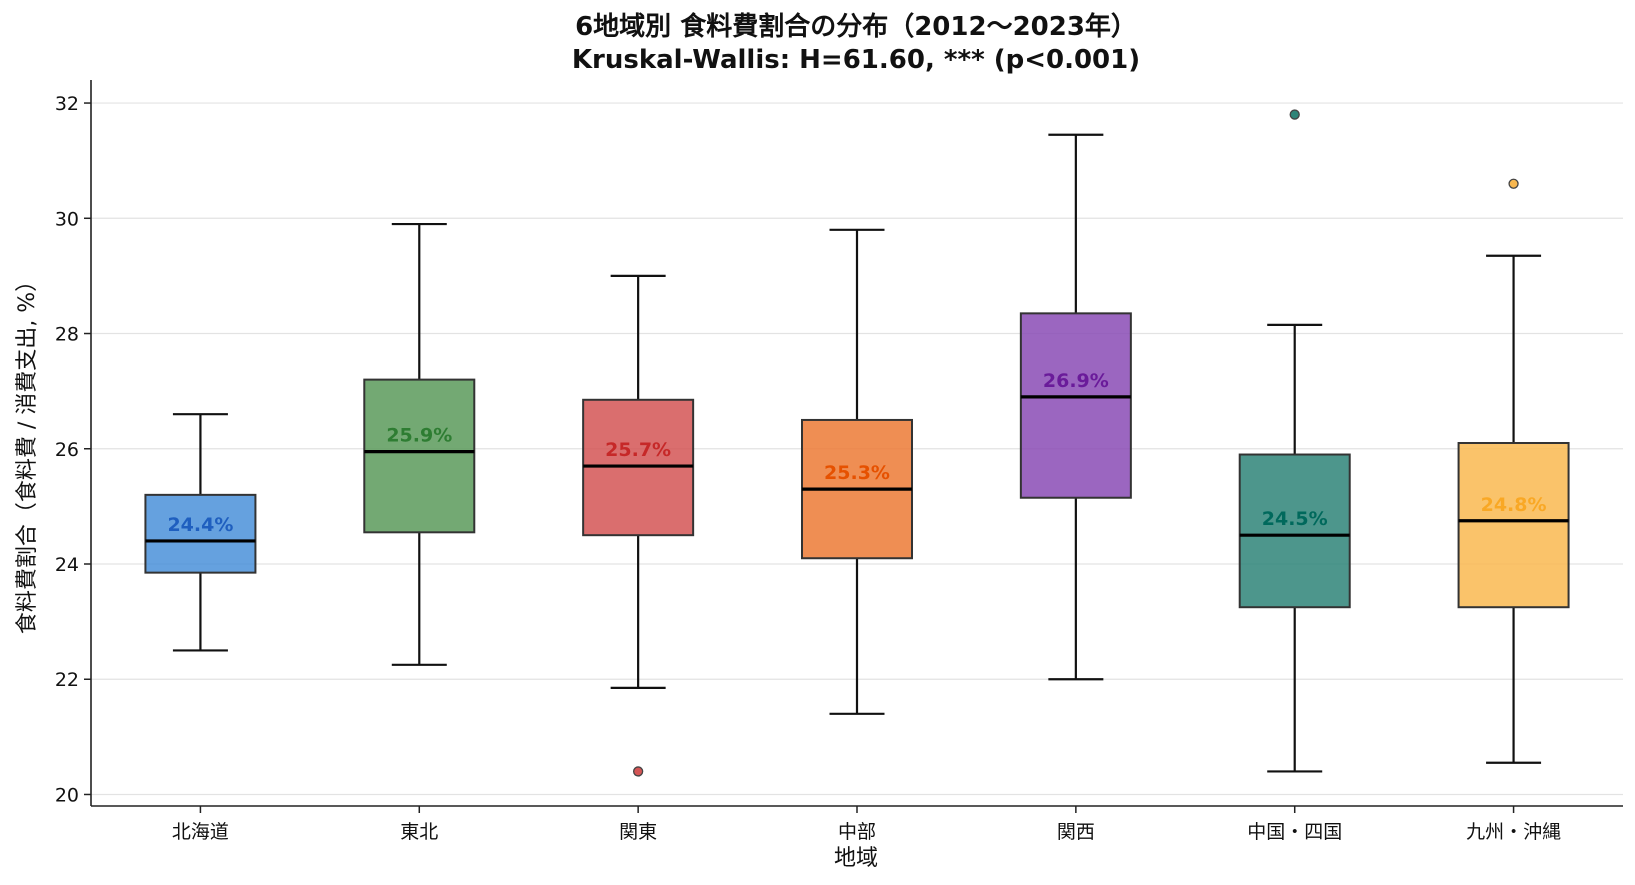 The height and width of the screenshot is (885, 1635). I want to click on y-tick-label: 30, so click(67, 219).